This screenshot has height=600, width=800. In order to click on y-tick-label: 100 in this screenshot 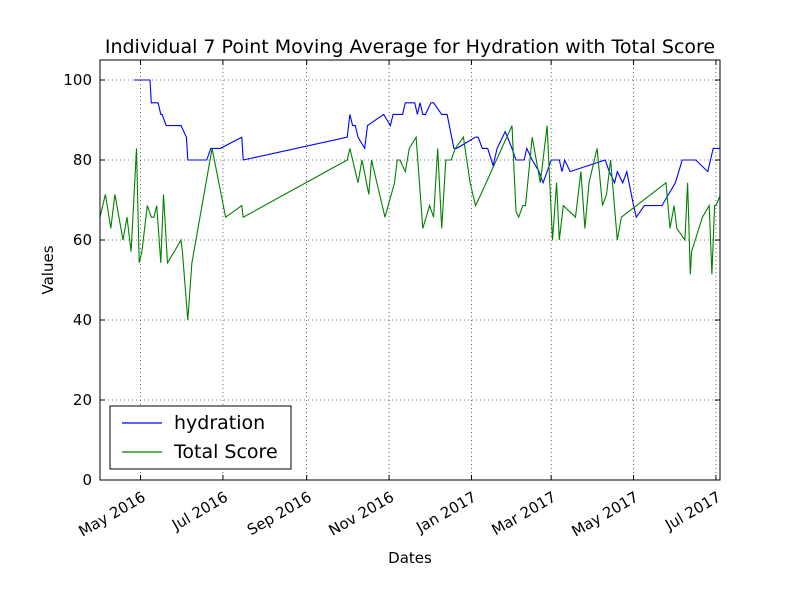, I will do `click(77, 80)`.